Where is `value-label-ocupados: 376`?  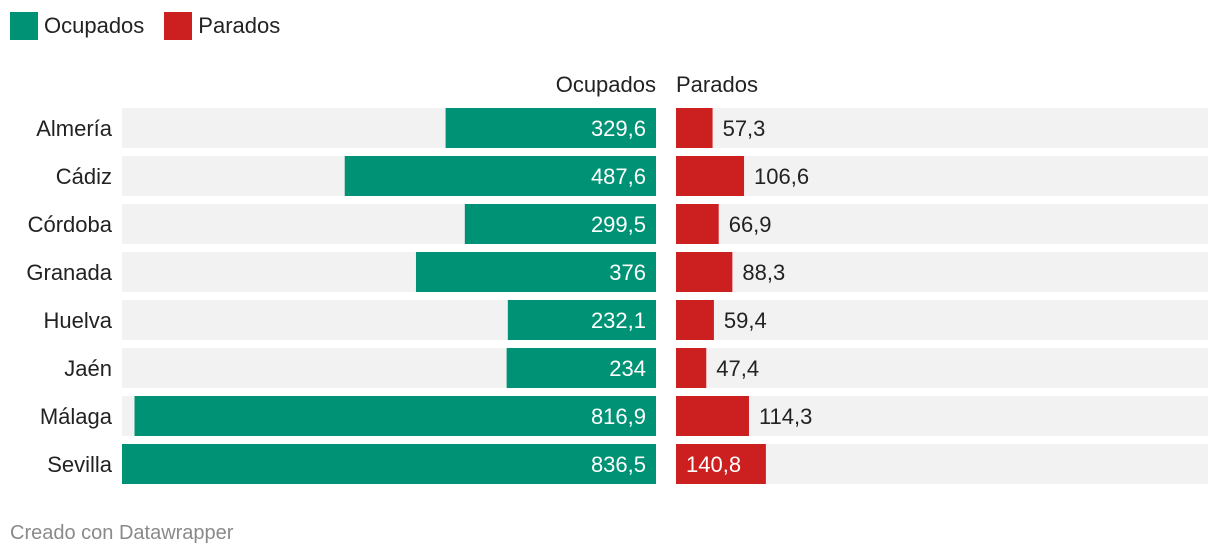 value-label-ocupados: 376 is located at coordinates (627, 272).